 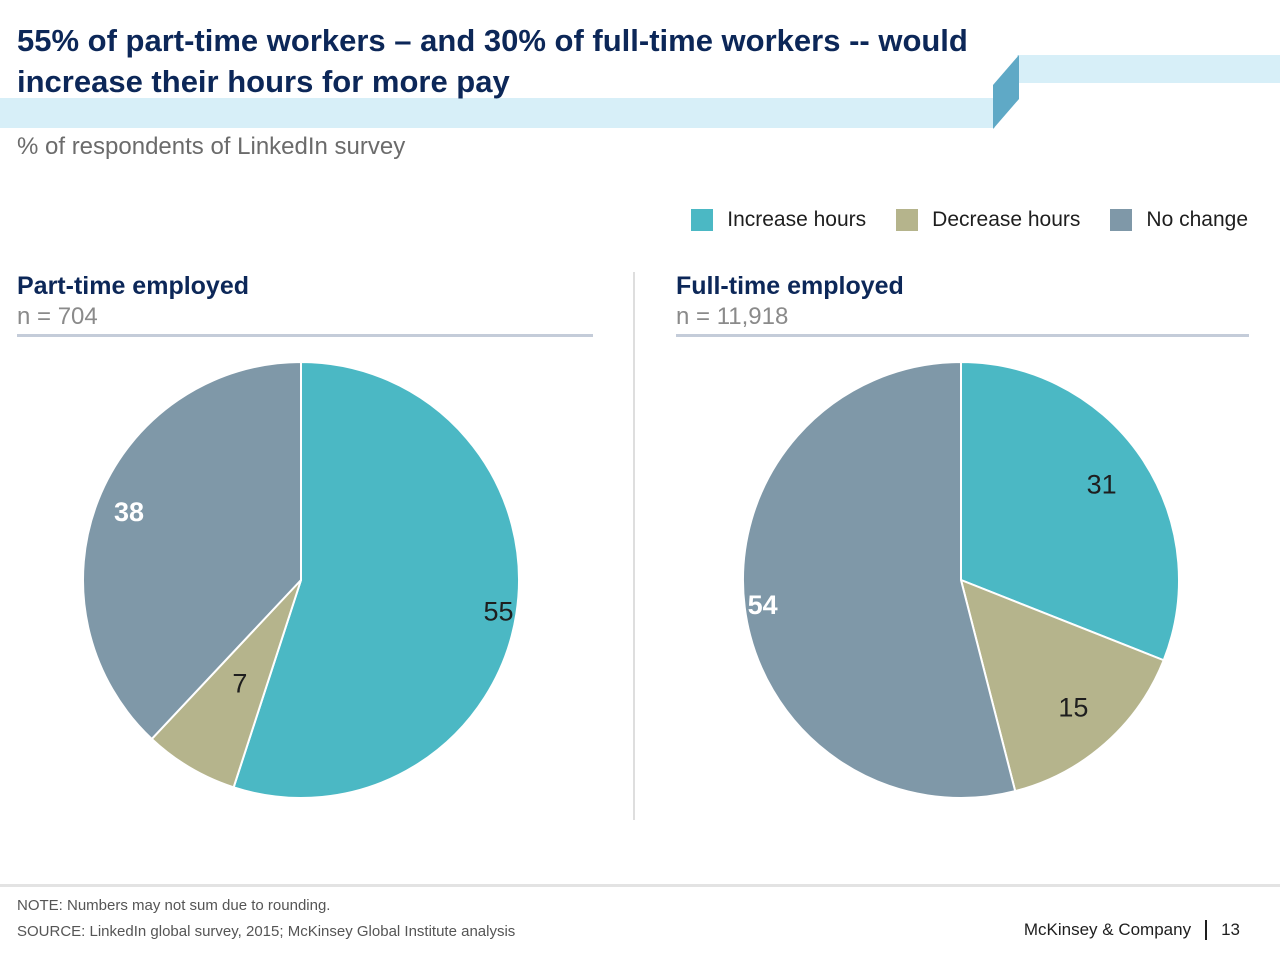 I want to click on pie-slice-part-time-increase, so click(x=376, y=579).